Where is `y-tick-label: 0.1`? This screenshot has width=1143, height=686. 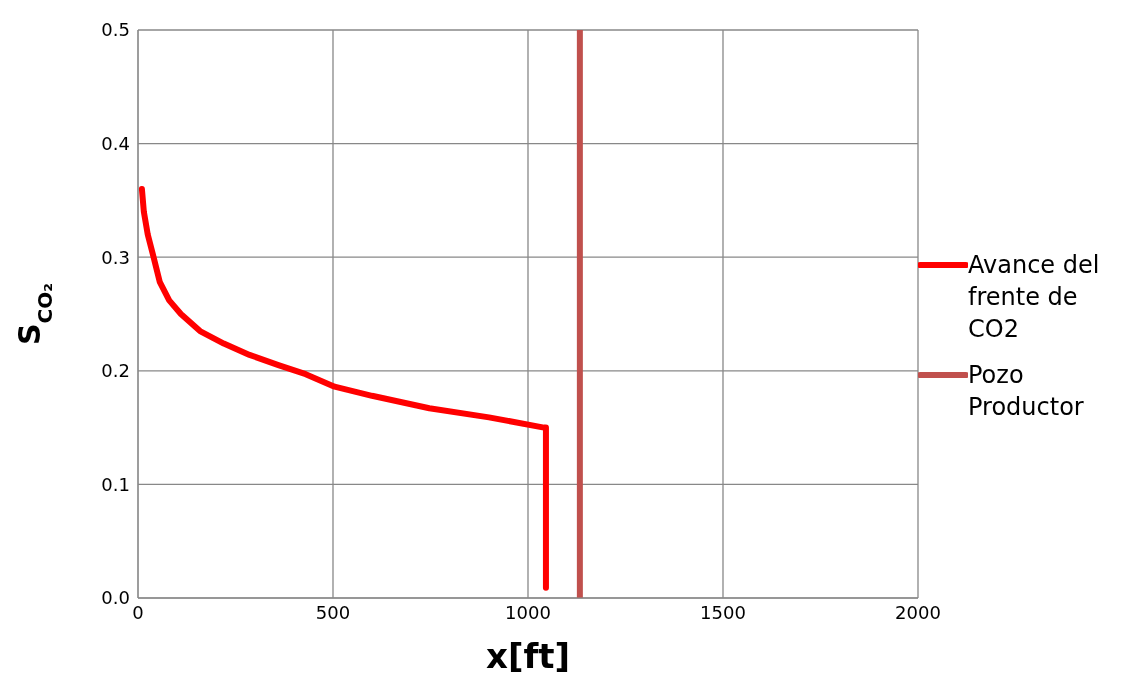
y-tick-label: 0.1 is located at coordinates (115, 484).